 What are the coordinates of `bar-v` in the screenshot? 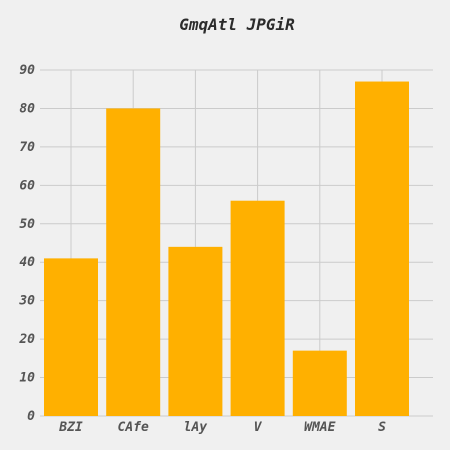 It's located at (257, 308).